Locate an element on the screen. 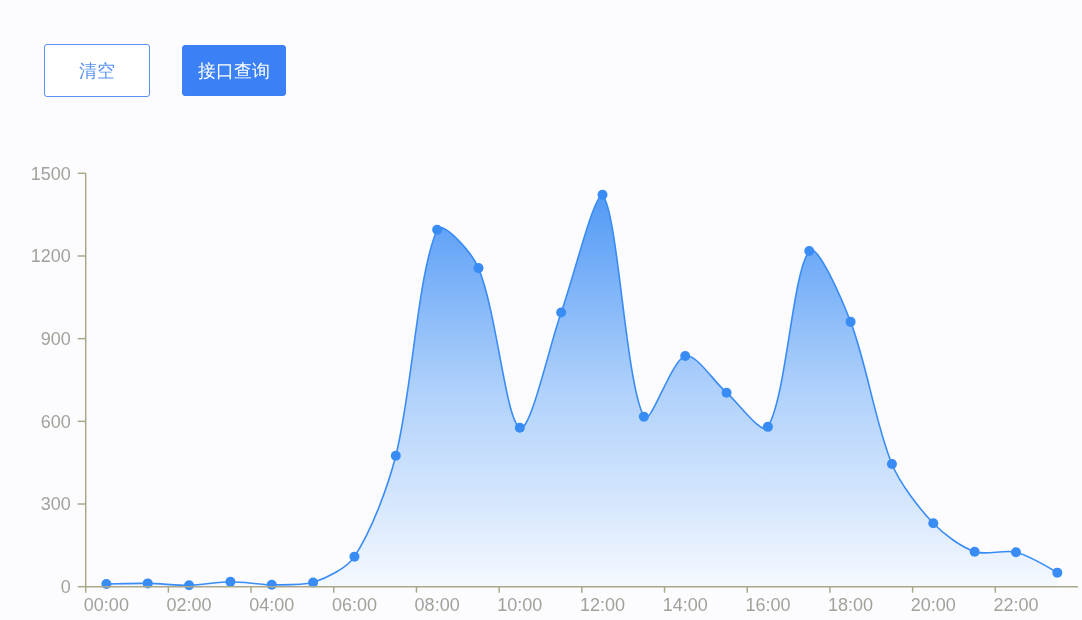  x-tick-label: 22:00 is located at coordinates (1016, 605).